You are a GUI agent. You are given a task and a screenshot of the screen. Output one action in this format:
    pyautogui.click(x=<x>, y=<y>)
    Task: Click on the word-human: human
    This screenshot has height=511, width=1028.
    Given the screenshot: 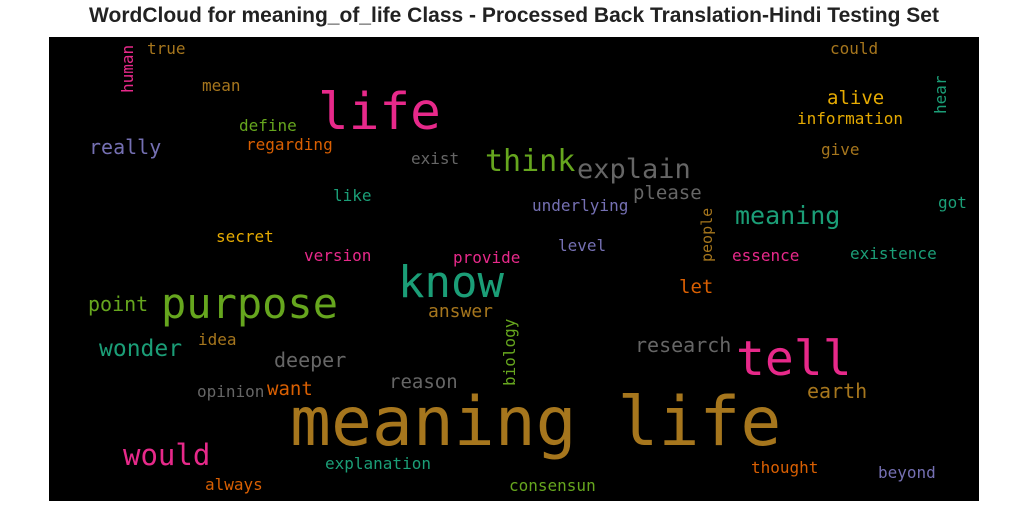 What is the action you would take?
    pyautogui.click(x=127, y=68)
    